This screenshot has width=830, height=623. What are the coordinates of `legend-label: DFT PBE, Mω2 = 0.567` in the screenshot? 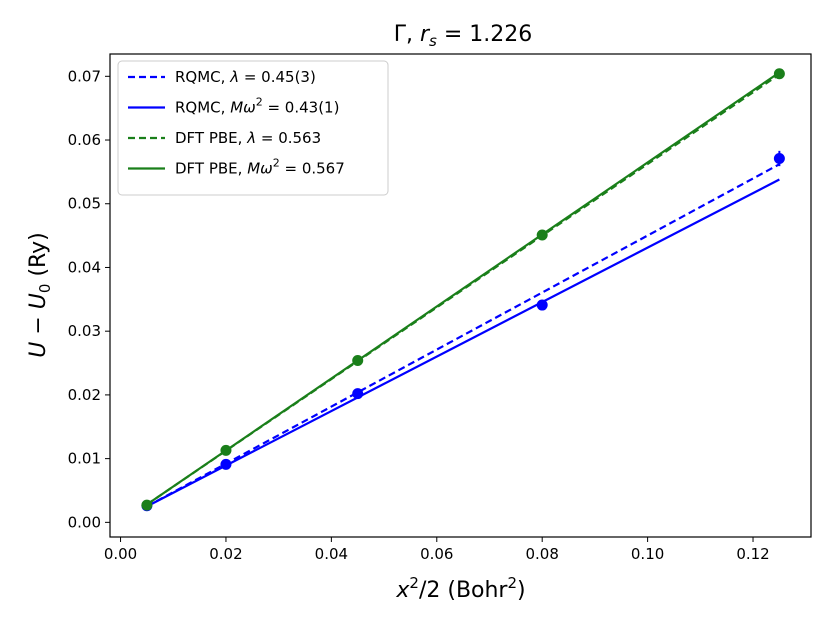 It's located at (260, 167).